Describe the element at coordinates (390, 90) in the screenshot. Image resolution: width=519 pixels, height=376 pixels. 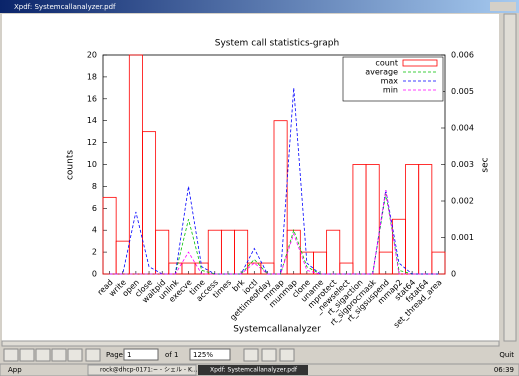
I see `legend-label: min` at that location.